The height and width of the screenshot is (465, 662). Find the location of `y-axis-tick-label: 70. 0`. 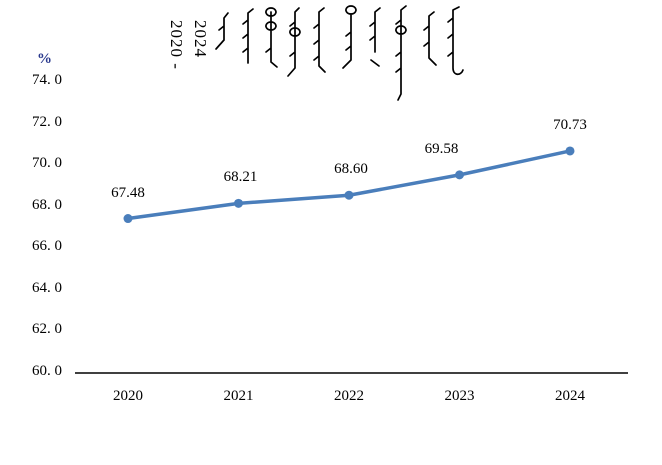

y-axis-tick-label: 70. 0 is located at coordinates (47, 163).